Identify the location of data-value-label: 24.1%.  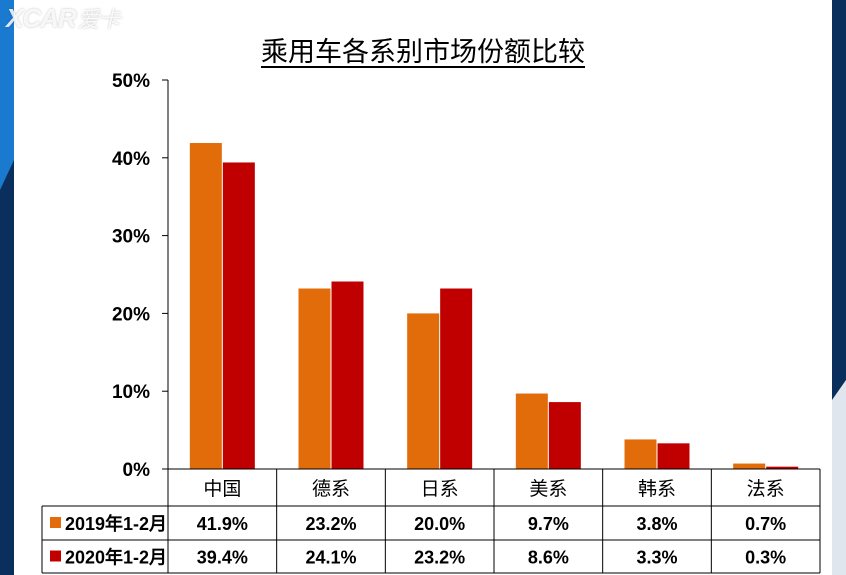
(330, 558).